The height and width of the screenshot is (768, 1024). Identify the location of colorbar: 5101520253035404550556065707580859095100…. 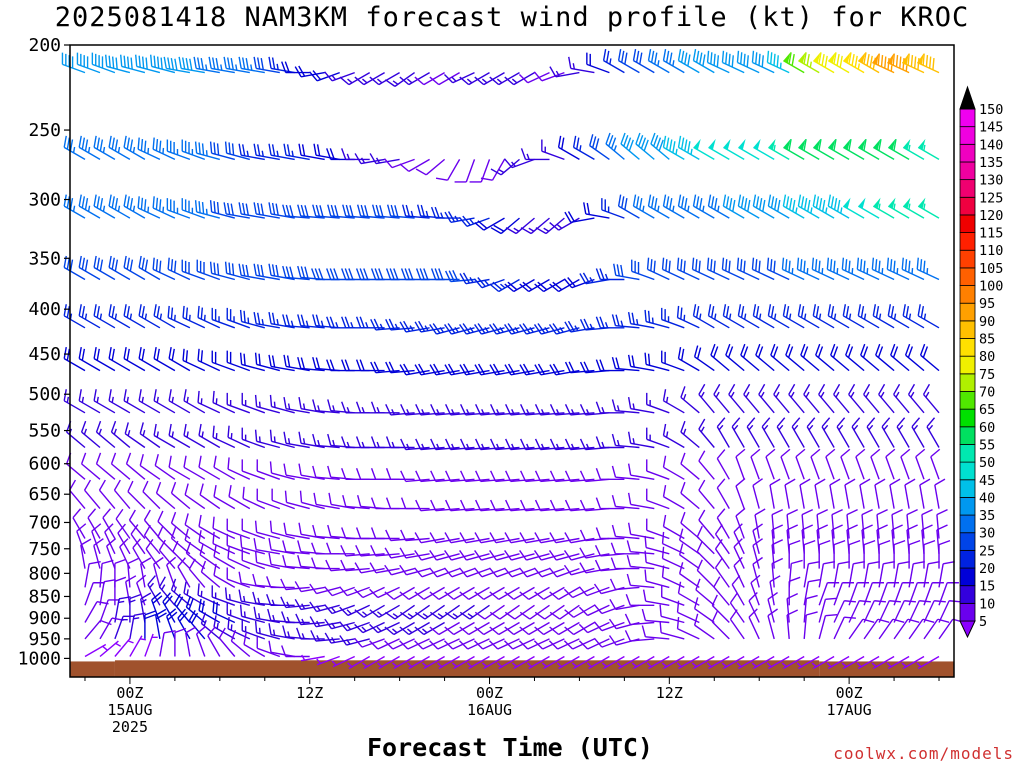
(981, 362).